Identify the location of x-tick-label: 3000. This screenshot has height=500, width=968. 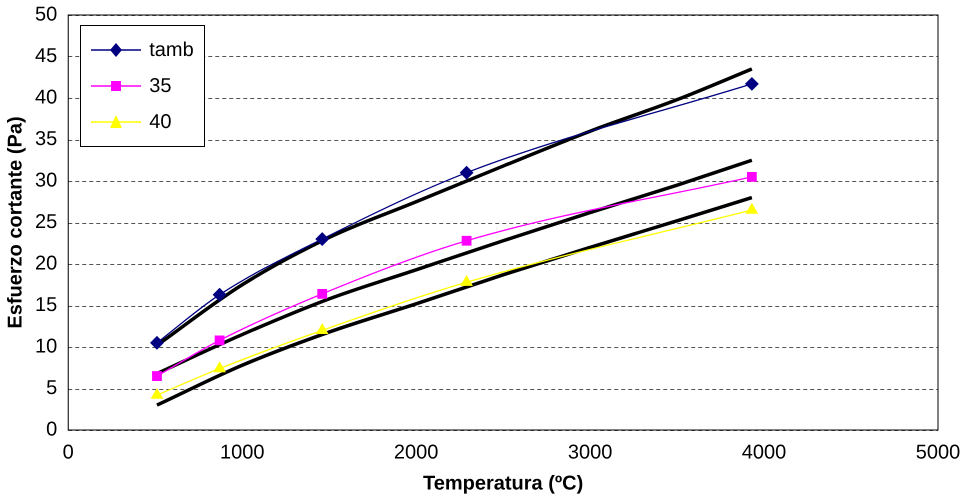
(590, 453).